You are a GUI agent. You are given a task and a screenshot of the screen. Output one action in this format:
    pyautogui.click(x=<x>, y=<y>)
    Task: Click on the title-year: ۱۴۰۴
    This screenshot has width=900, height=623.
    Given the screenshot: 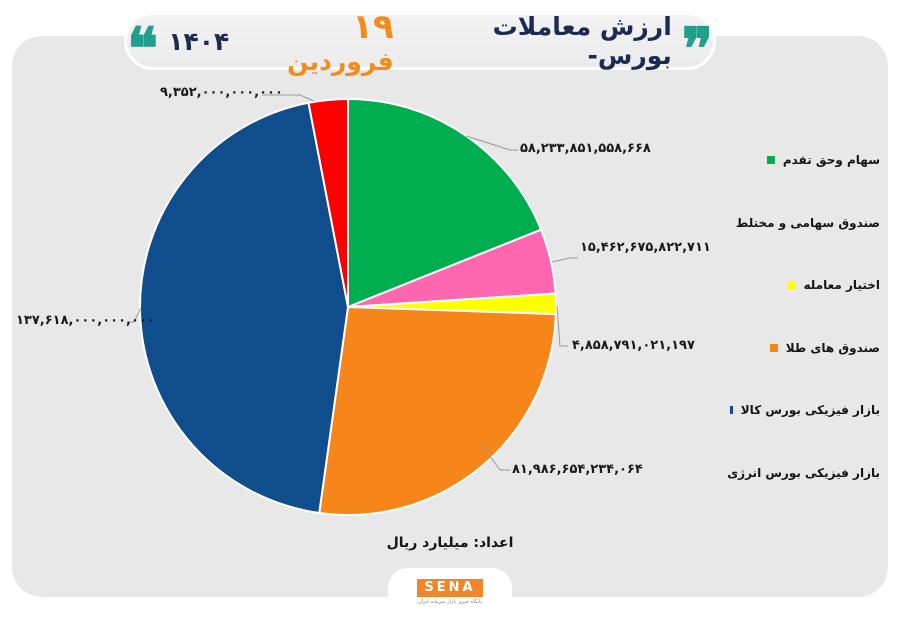 What is the action you would take?
    pyautogui.click(x=199, y=41)
    